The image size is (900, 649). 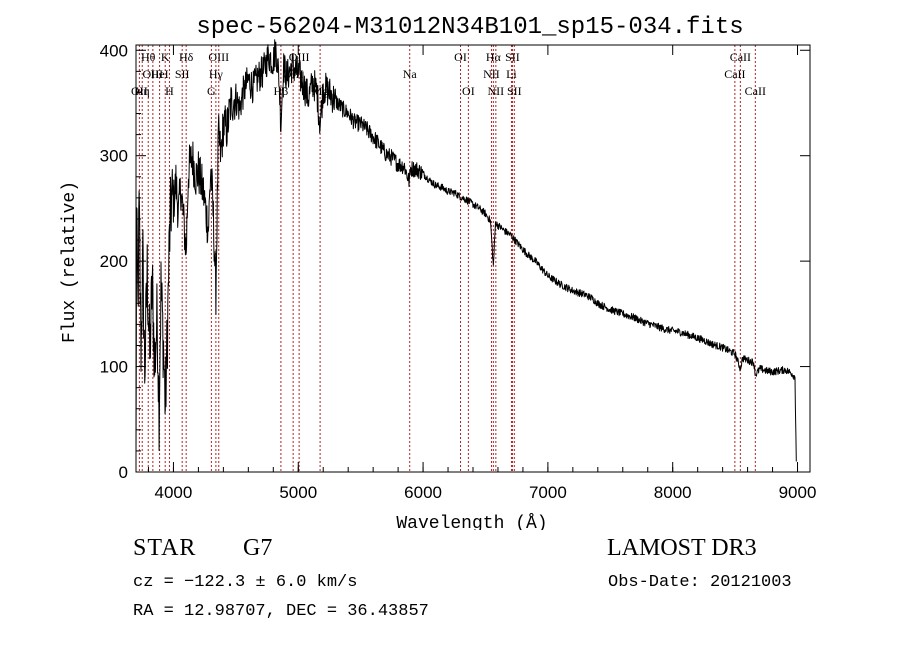 I want to click on x-tick-label: 7000, so click(x=548, y=492).